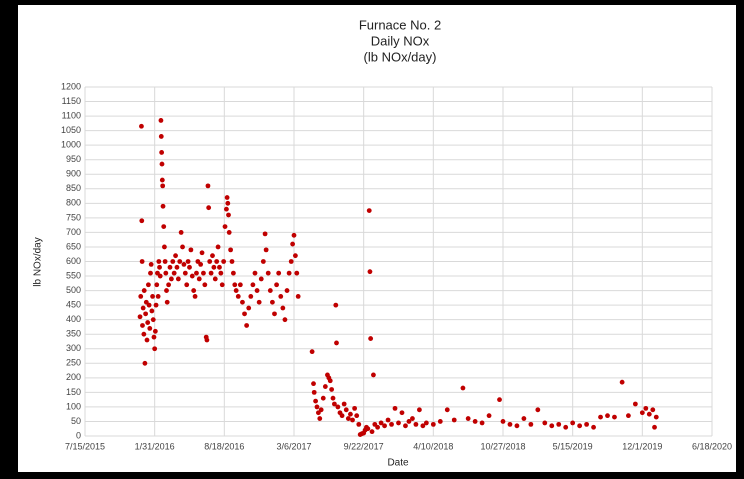 This screenshot has width=744, height=479. Describe the element at coordinates (71, 145) in the screenshot. I see `y-tick-label: 1000` at that location.